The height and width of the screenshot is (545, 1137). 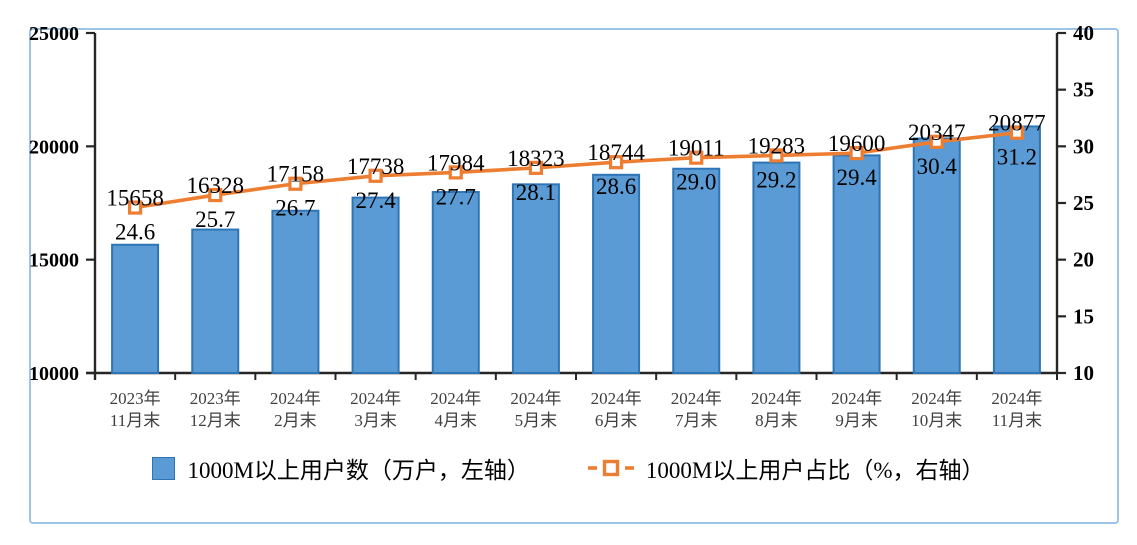 I want to click on bar-value-label: 19283, so click(x=777, y=145).